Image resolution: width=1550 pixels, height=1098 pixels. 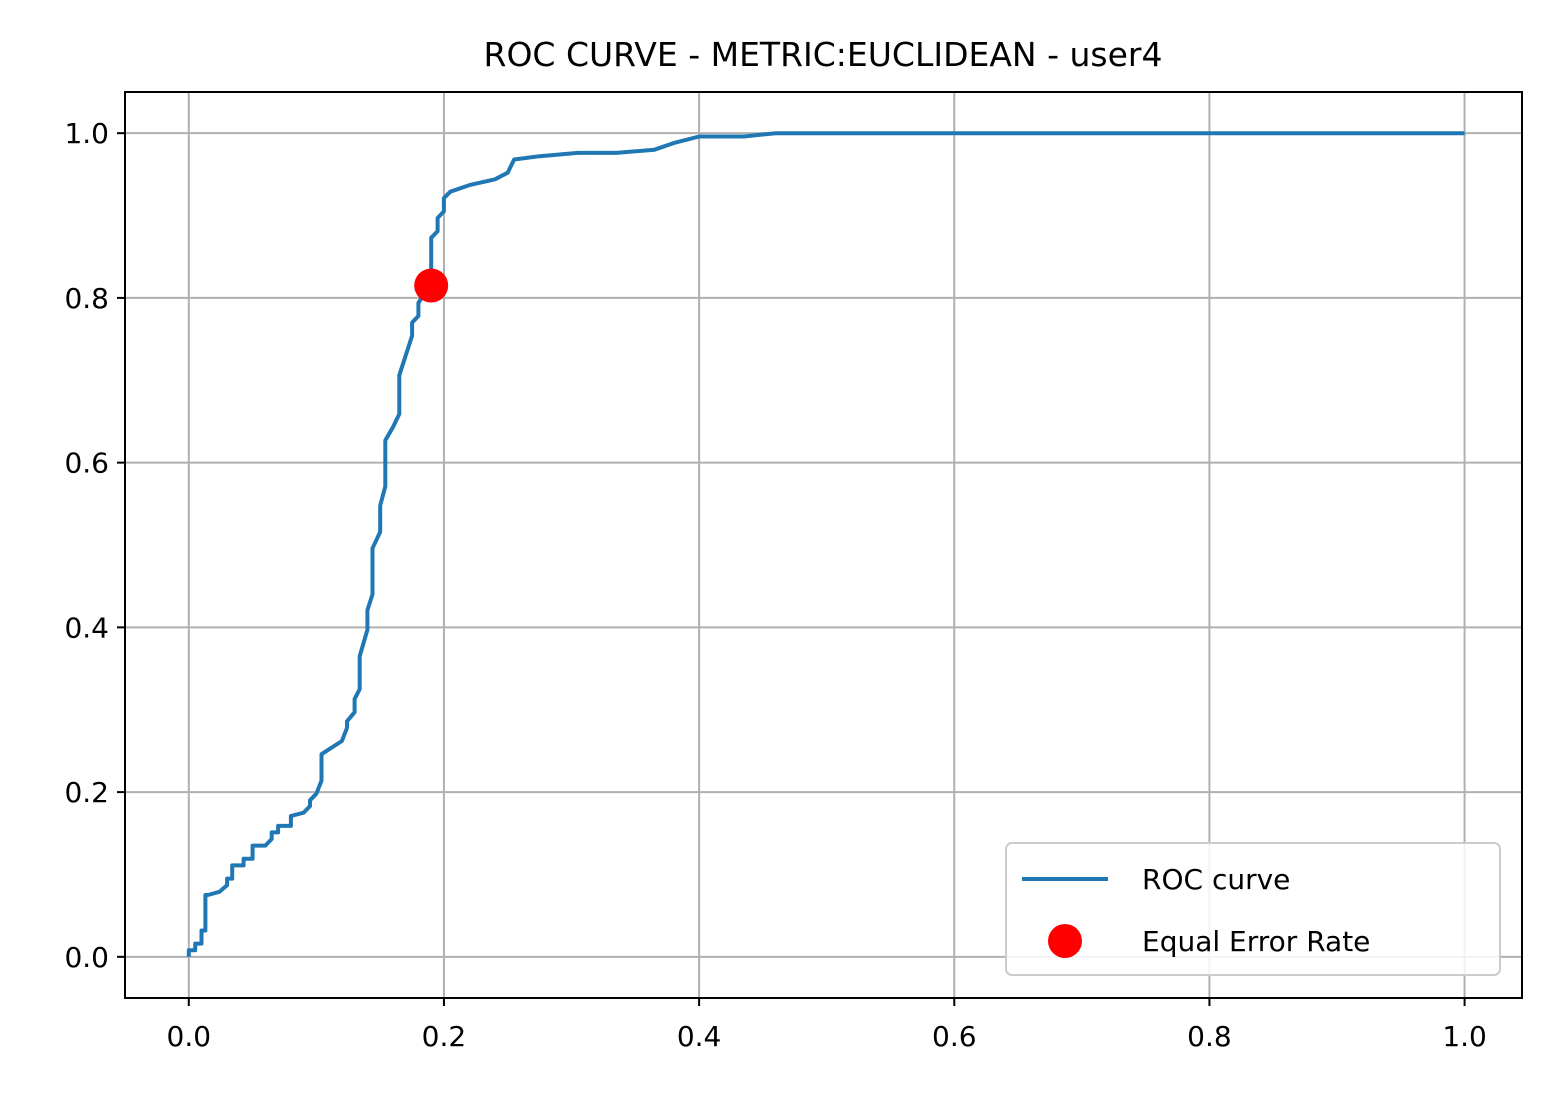 What do you see at coordinates (1216, 879) in the screenshot?
I see `legend-label: ROC curve` at bounding box center [1216, 879].